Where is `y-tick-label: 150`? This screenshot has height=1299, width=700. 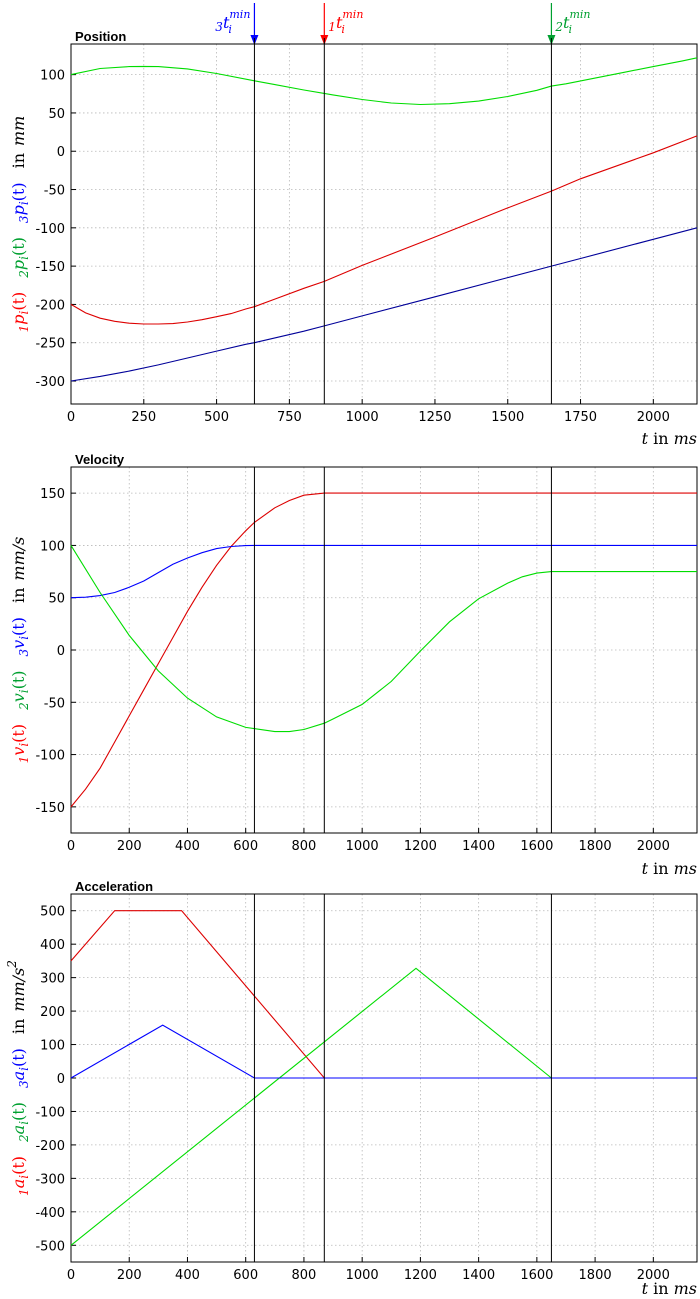
y-tick-label: 150 is located at coordinates (52, 494).